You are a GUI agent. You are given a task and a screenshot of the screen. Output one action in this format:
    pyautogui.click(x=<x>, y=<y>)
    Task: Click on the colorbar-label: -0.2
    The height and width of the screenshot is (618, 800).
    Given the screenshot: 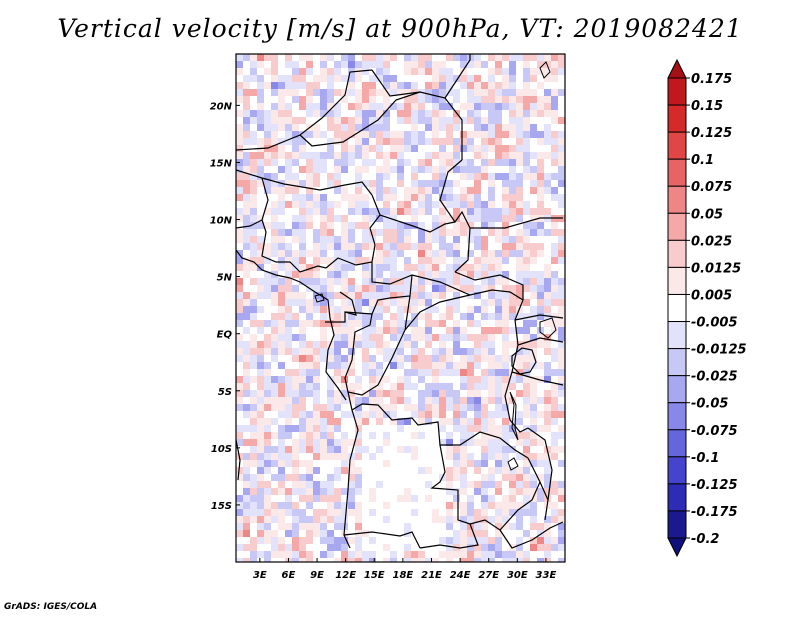 What is the action you would take?
    pyautogui.click(x=705, y=539)
    